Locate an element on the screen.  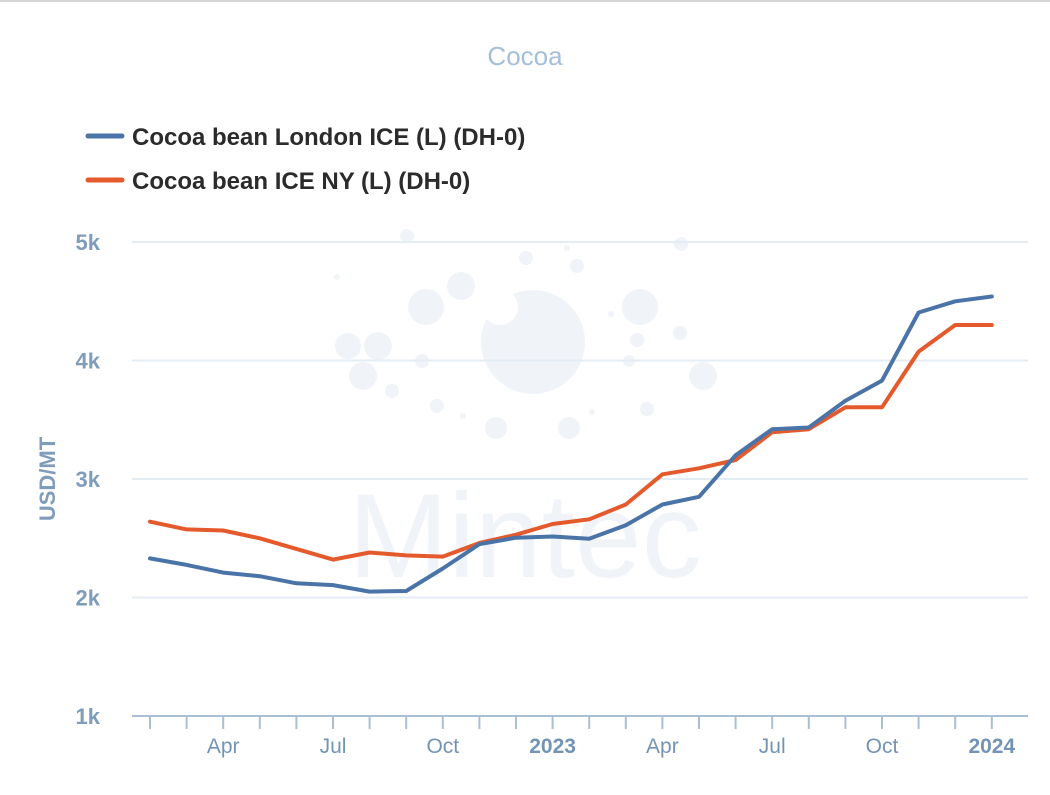
y-axis-label: USD/MT is located at coordinates (47, 478).